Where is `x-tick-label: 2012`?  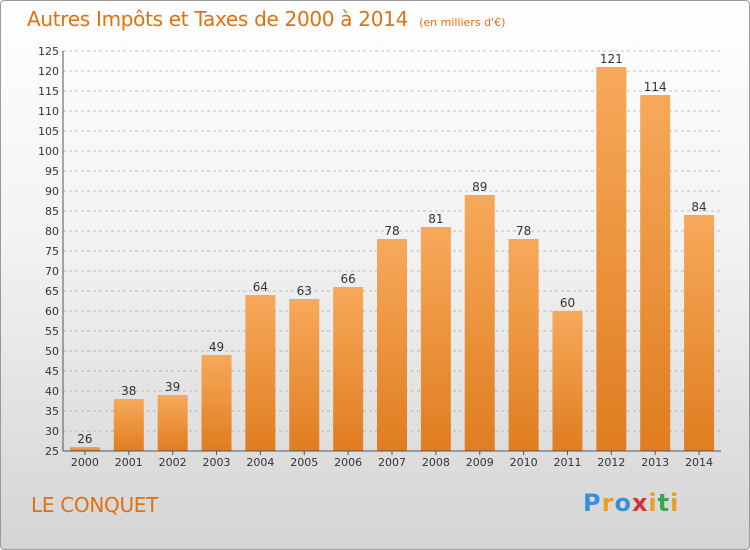
x-tick-label: 2012 is located at coordinates (611, 462).